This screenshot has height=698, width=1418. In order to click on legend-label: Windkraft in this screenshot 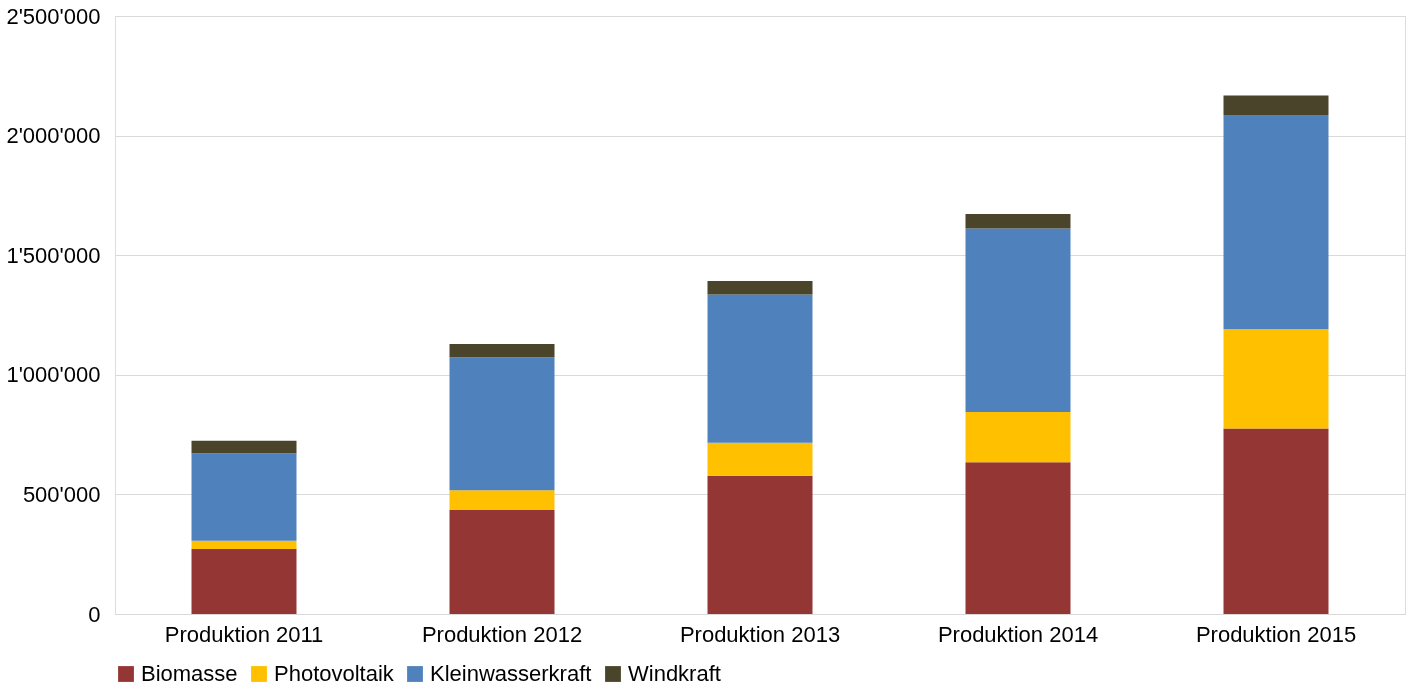, I will do `click(674, 673)`.